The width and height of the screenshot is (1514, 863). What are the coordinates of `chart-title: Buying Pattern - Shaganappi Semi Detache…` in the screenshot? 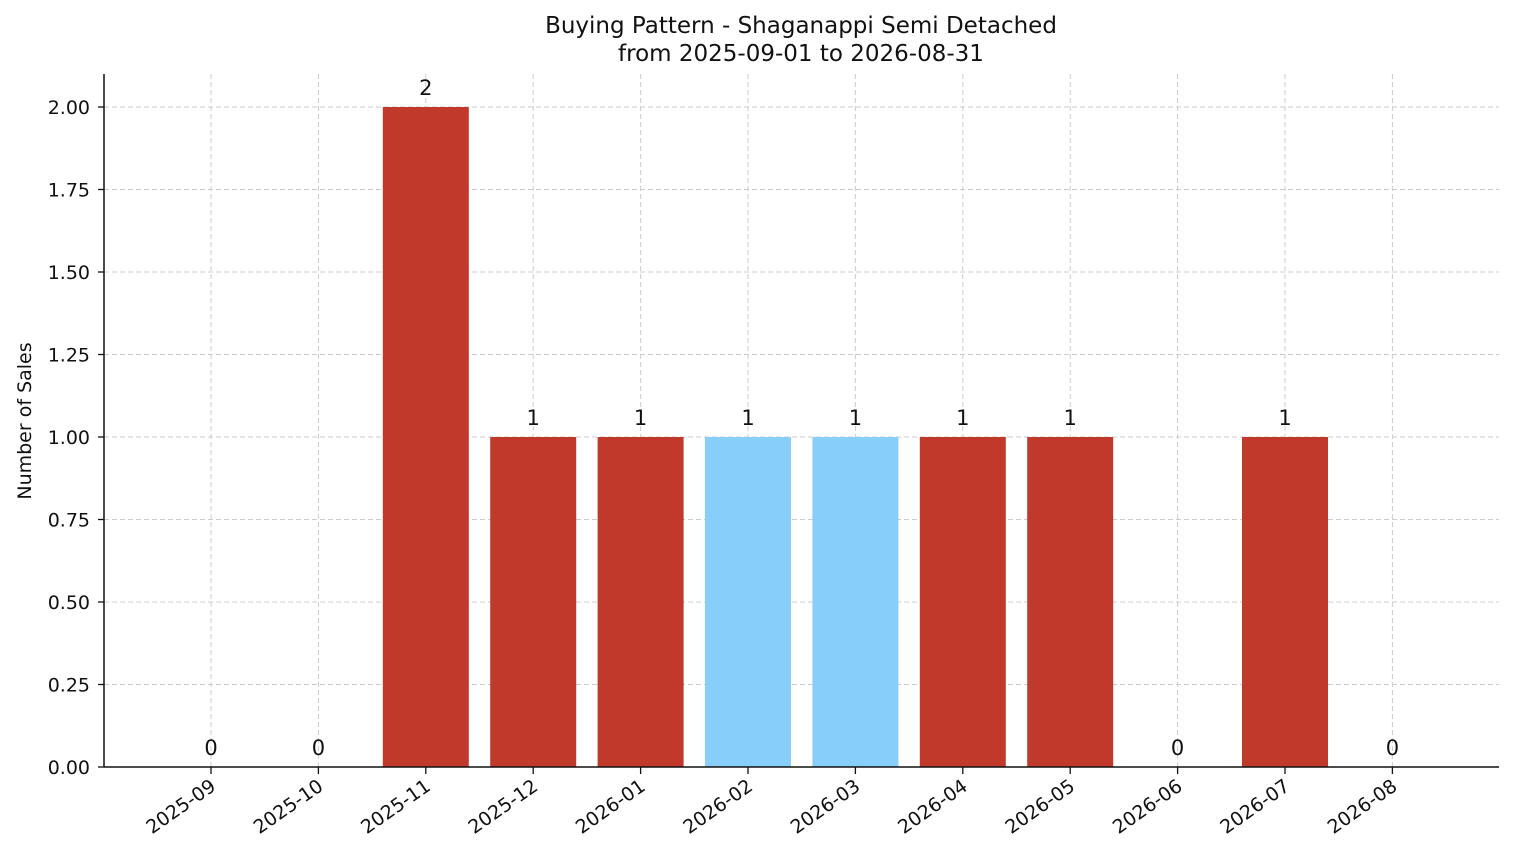 It's located at (801, 26).